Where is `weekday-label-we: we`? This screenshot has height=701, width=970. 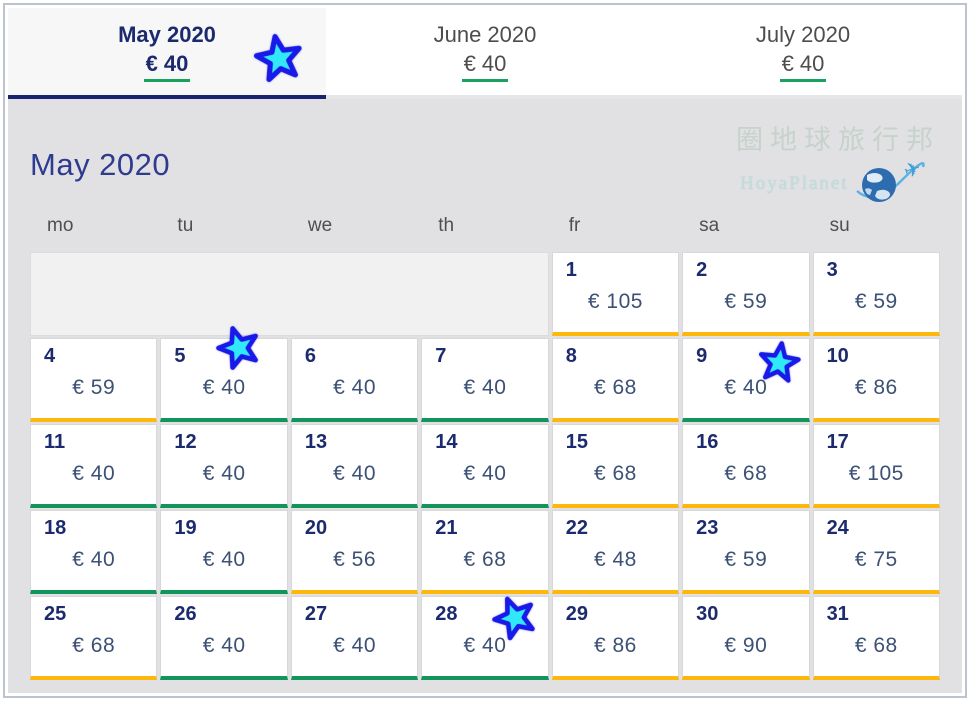
weekday-label-we: we is located at coordinates (320, 225).